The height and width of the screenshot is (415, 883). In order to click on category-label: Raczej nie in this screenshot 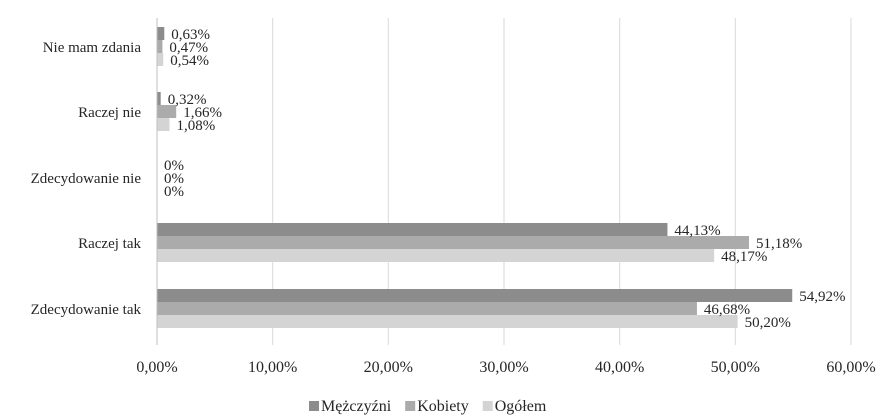, I will do `click(109, 113)`.